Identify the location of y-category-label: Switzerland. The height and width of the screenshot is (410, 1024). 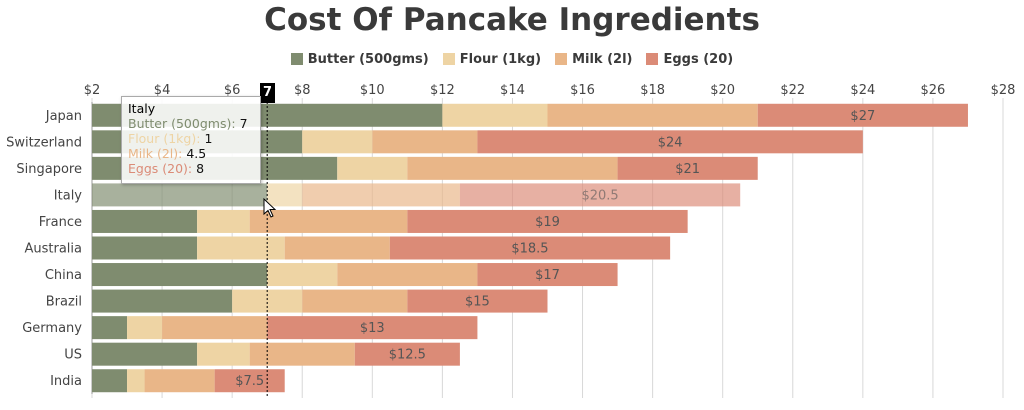
(44, 142).